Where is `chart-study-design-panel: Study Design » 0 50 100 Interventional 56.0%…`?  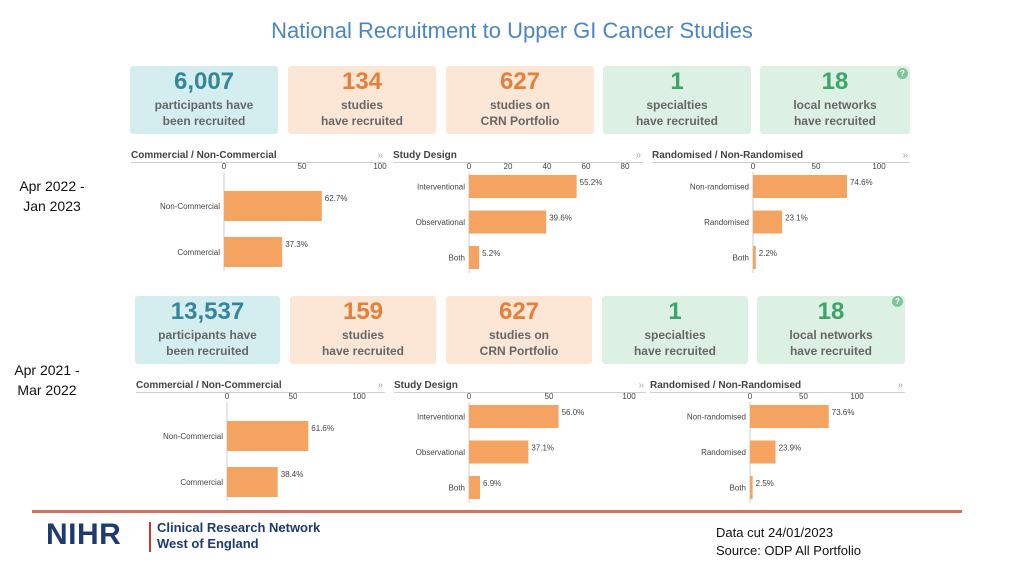
chart-study-design-panel: Study Design » 0 50 100 Interventional 56.0%… is located at coordinates (520, 450).